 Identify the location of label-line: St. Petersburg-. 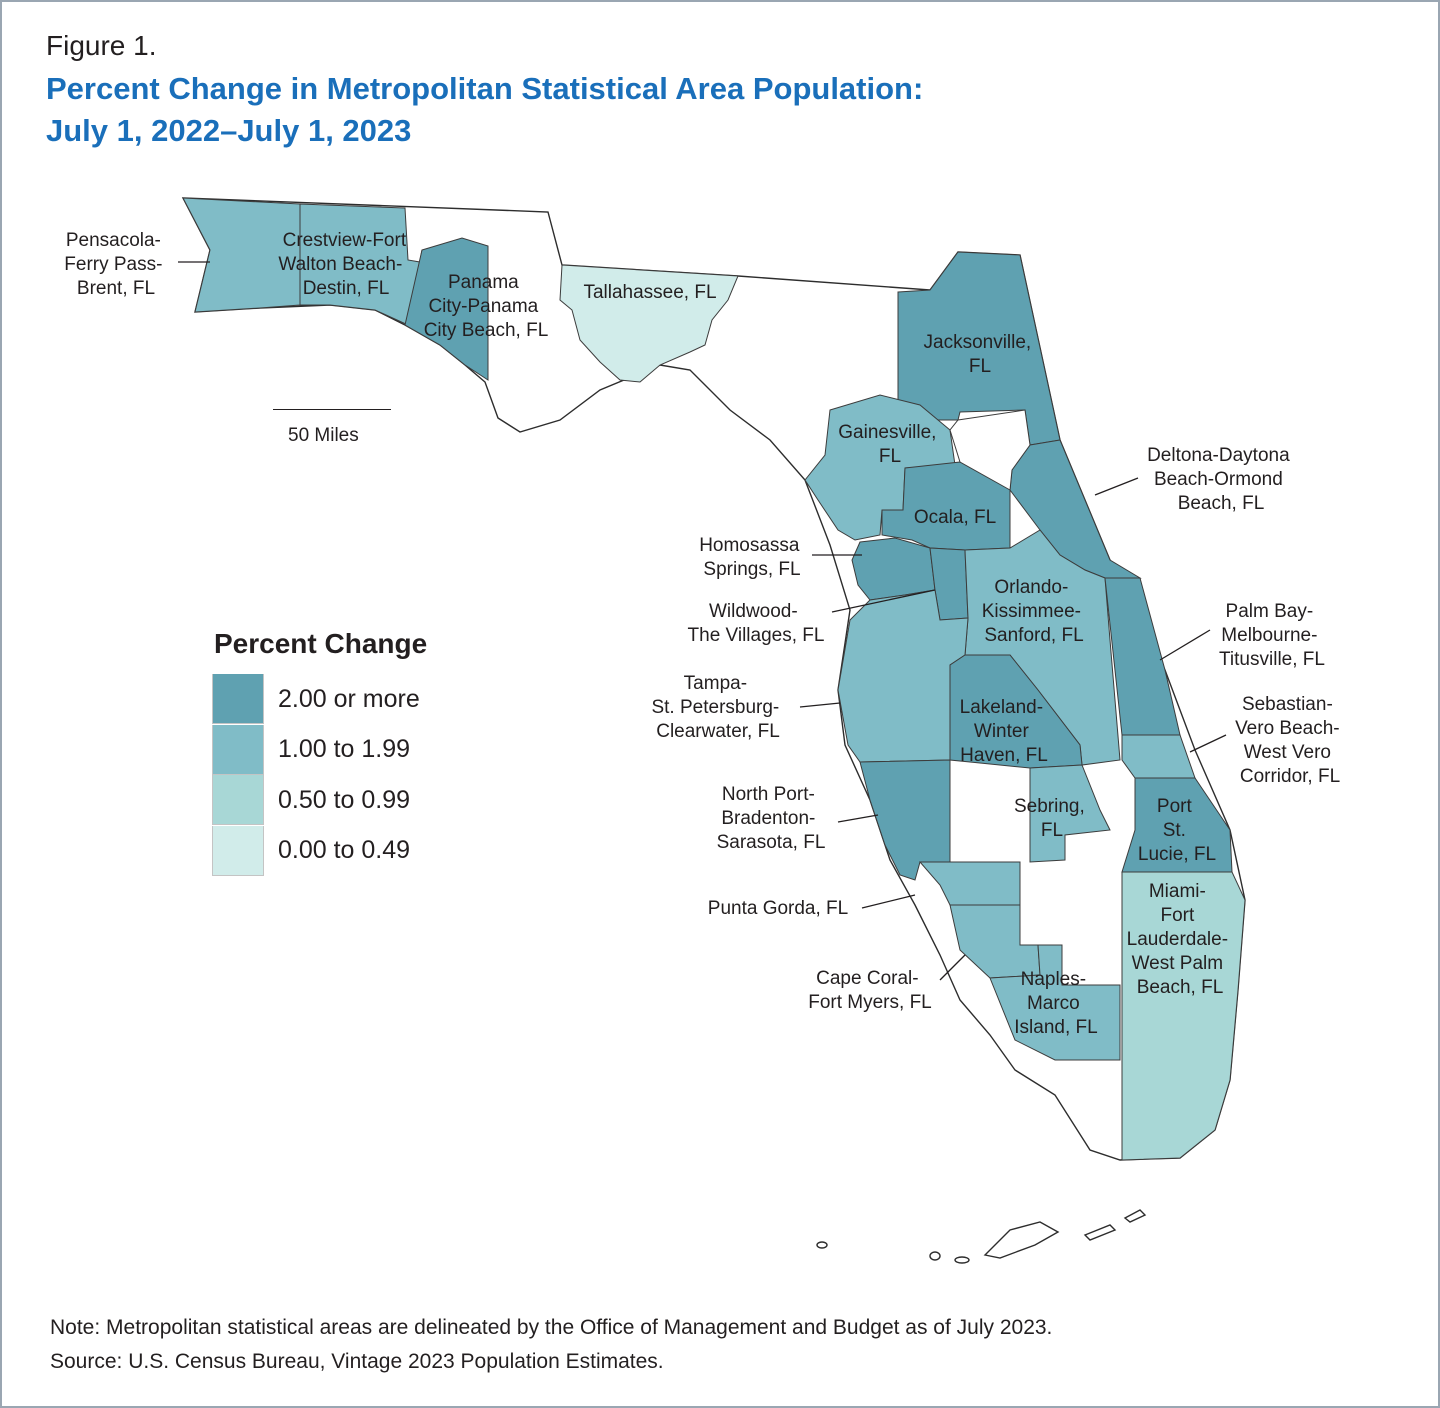
(715, 707).